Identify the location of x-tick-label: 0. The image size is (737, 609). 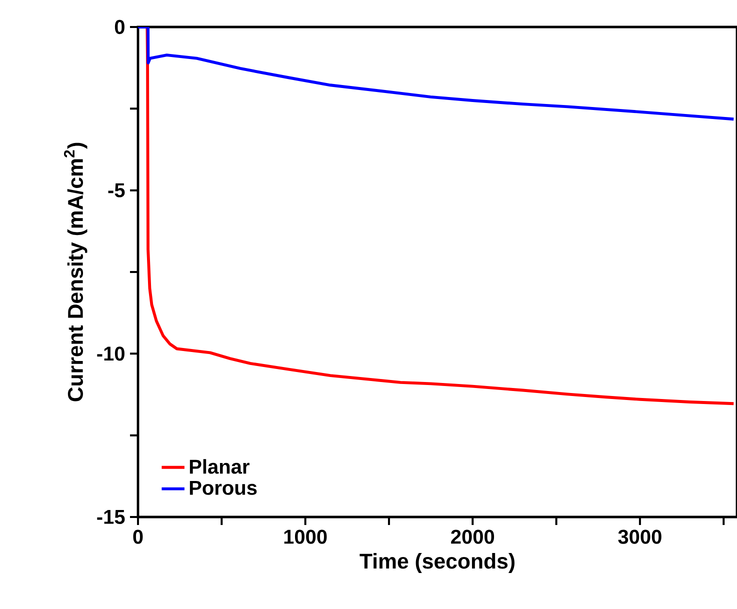
(138, 537).